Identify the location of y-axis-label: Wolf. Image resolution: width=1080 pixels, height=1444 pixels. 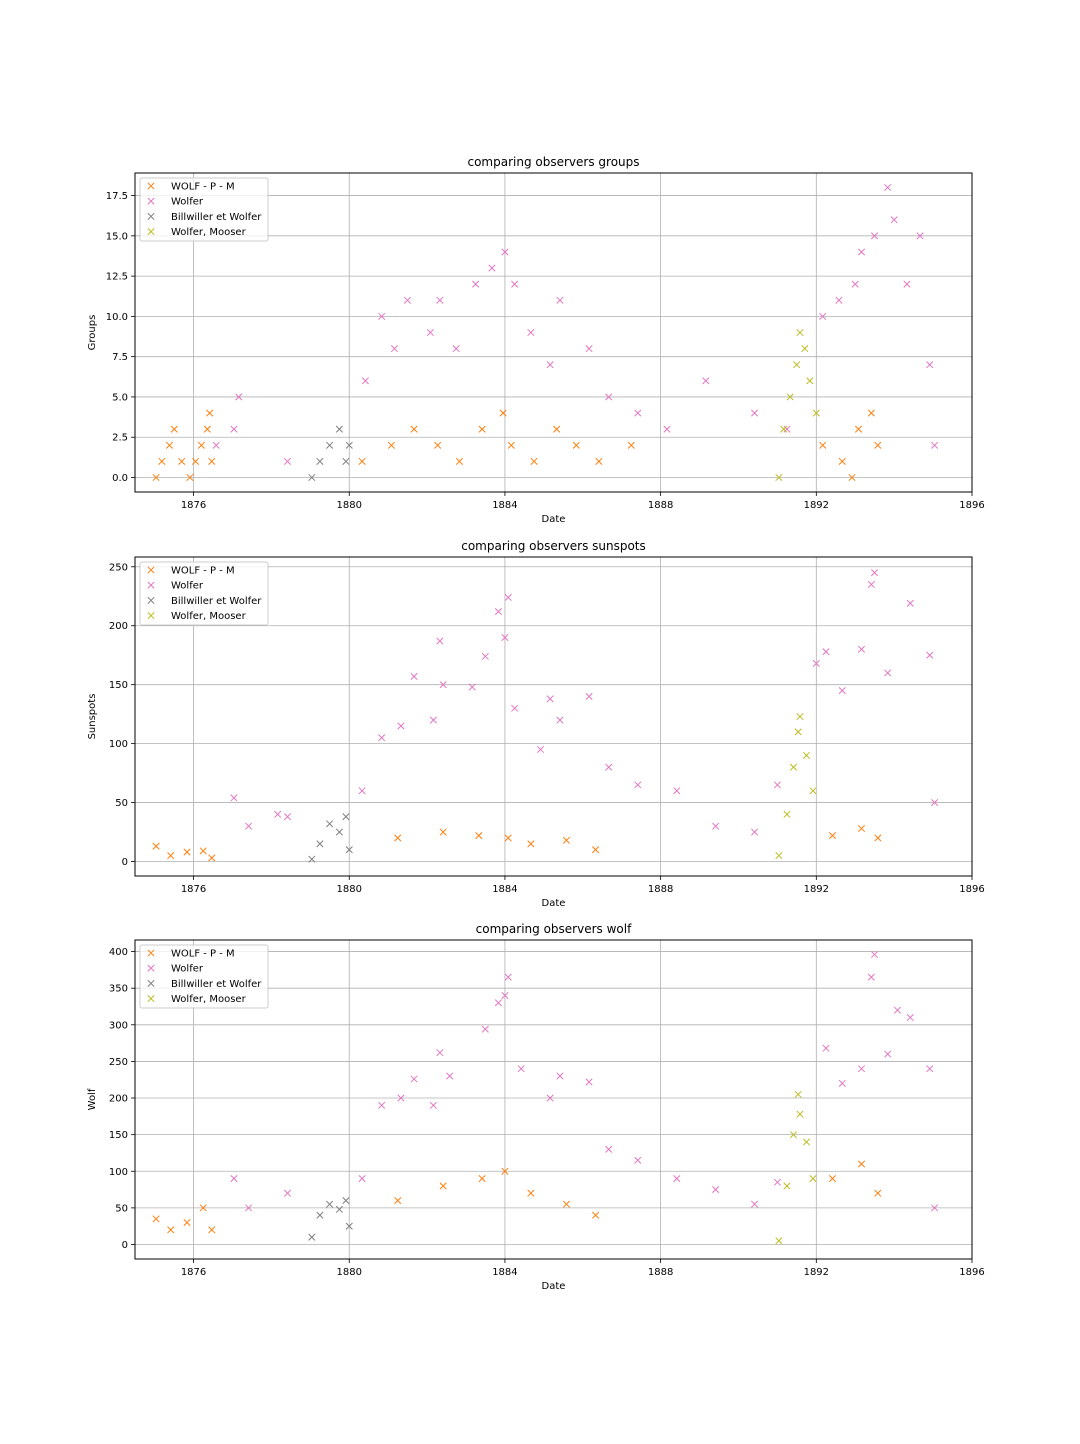
(92, 1099).